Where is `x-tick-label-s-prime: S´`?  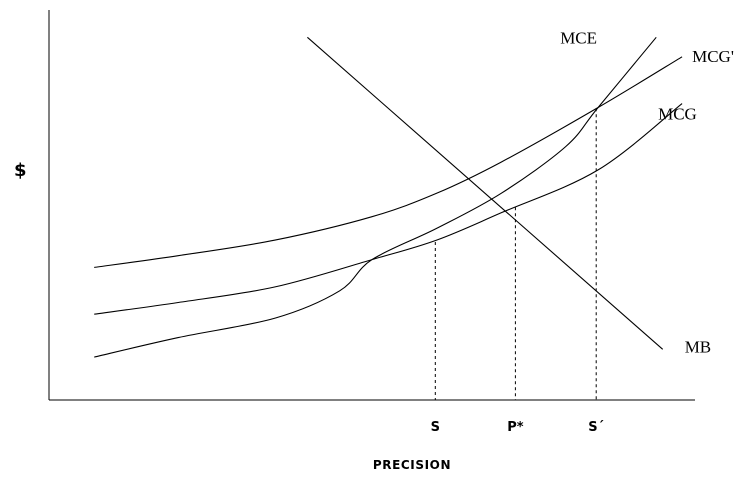
x-tick-label-s-prime: S´ is located at coordinates (596, 427).